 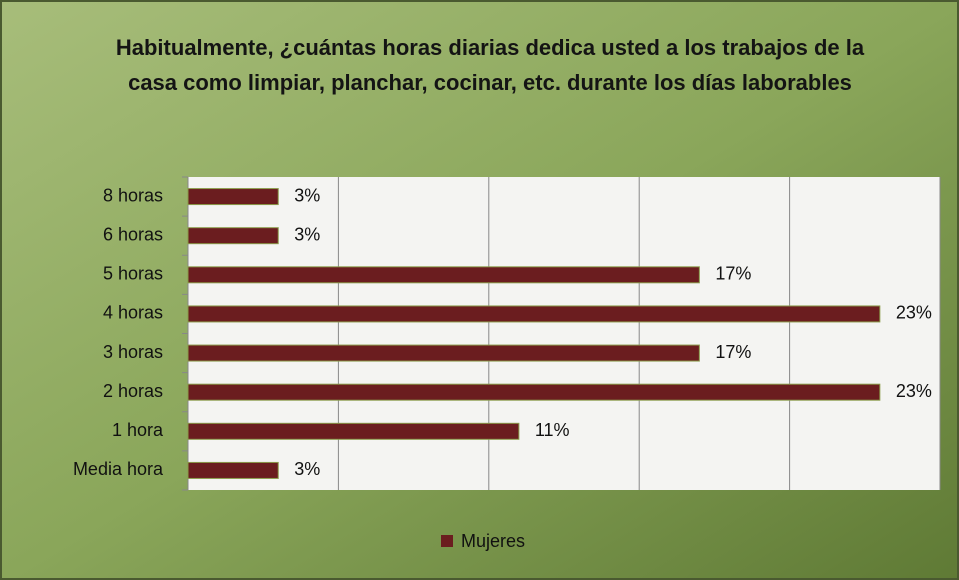 I want to click on y-tick-label: Media hora, so click(x=118, y=469).